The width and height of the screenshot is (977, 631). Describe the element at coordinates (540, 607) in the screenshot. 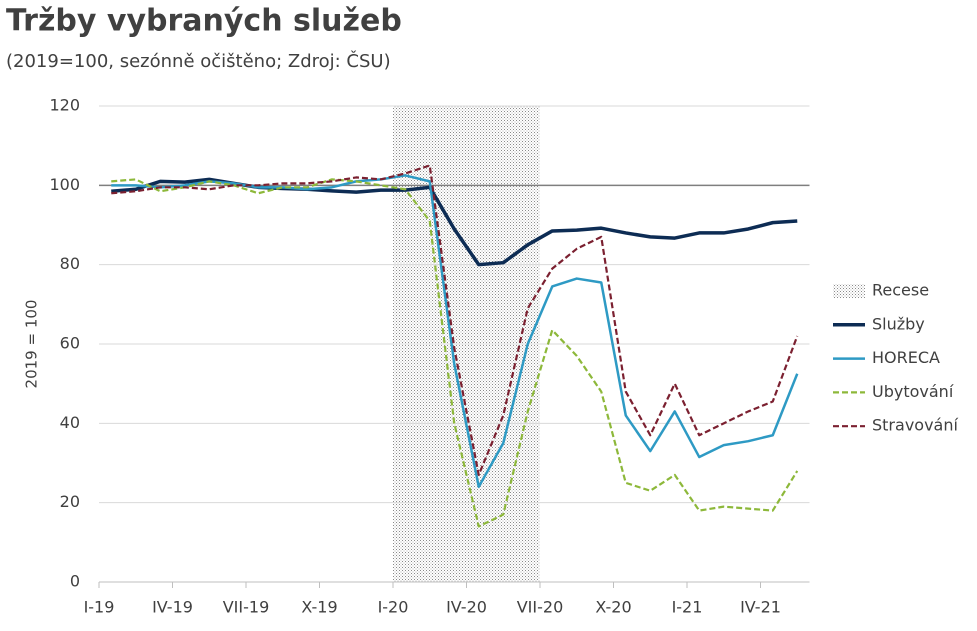

I see `x-tick-label: VII-20` at that location.